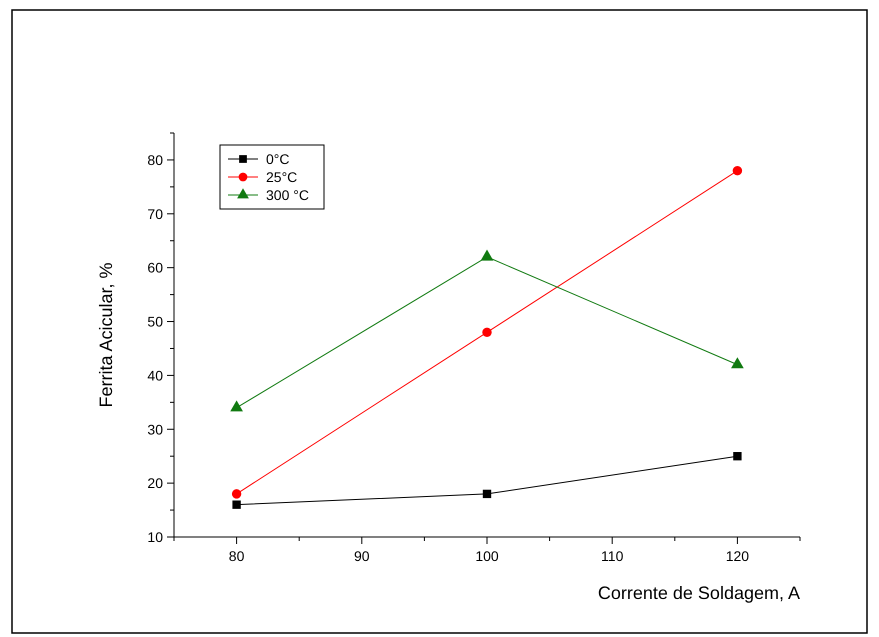 The height and width of the screenshot is (637, 879). Describe the element at coordinates (155, 322) in the screenshot. I see `y-tick-label: 50` at that location.